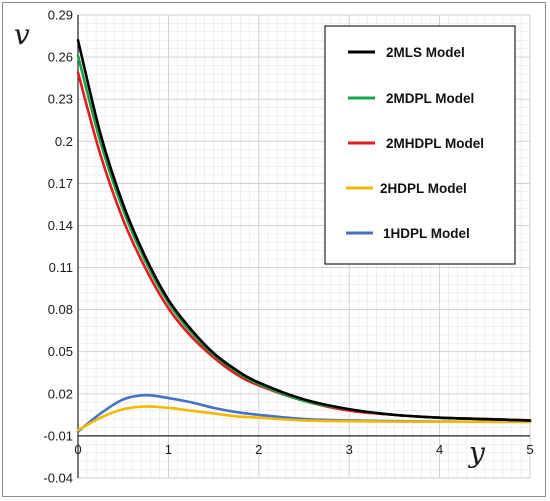  What do you see at coordinates (60, 183) in the screenshot?
I see `y-tick-label: 0.17` at bounding box center [60, 183].